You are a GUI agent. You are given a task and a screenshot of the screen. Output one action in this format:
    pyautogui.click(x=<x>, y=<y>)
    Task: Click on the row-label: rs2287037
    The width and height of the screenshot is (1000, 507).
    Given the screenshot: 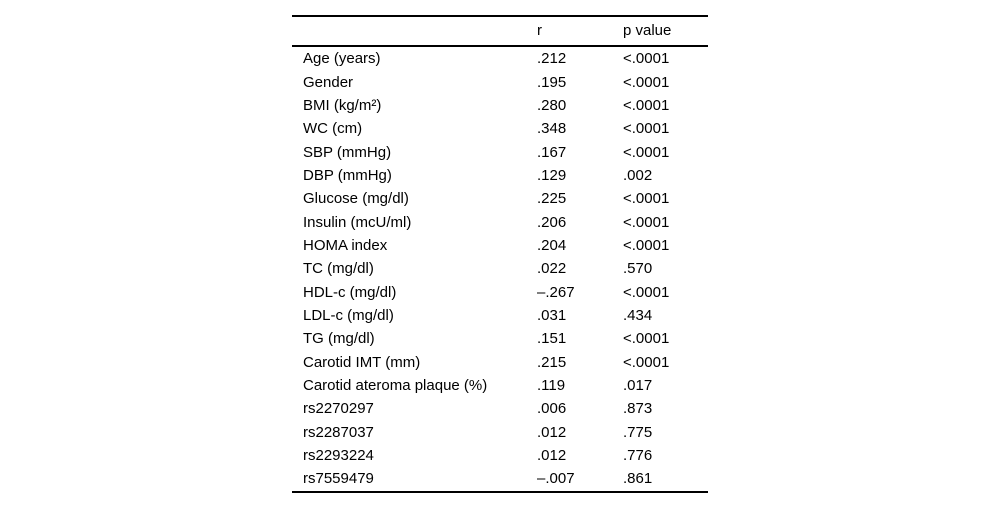 What is the action you would take?
    pyautogui.click(x=338, y=432)
    